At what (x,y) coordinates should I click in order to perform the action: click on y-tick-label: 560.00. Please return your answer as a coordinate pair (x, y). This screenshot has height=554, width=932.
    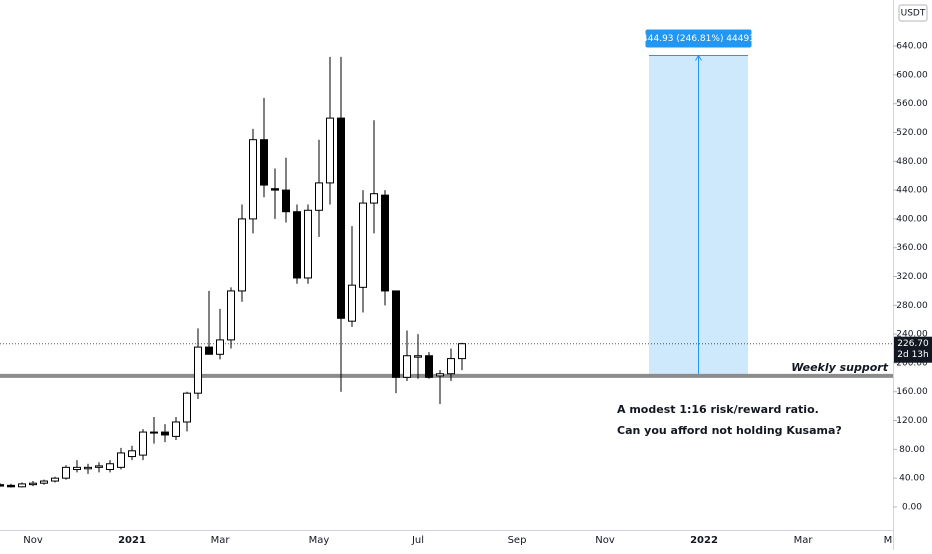
    Looking at the image, I should click on (912, 104).